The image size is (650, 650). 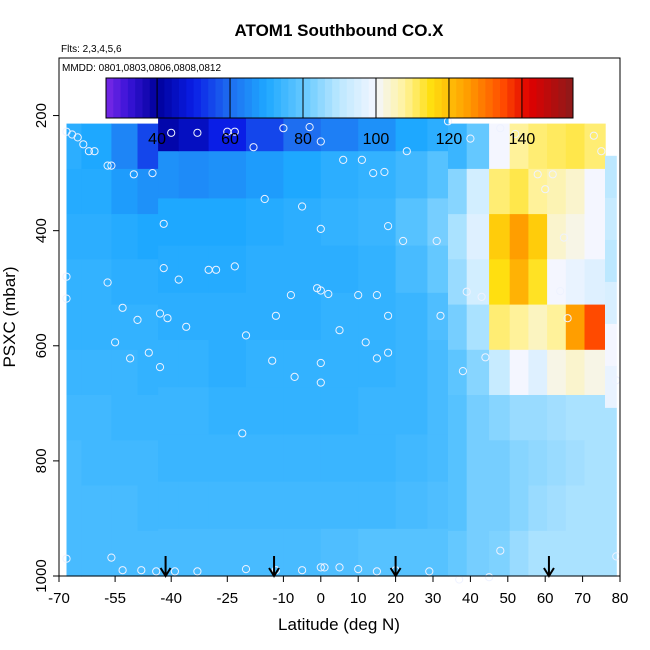 What do you see at coordinates (41, 575) in the screenshot?
I see `y-tick-label: 1000` at bounding box center [41, 575].